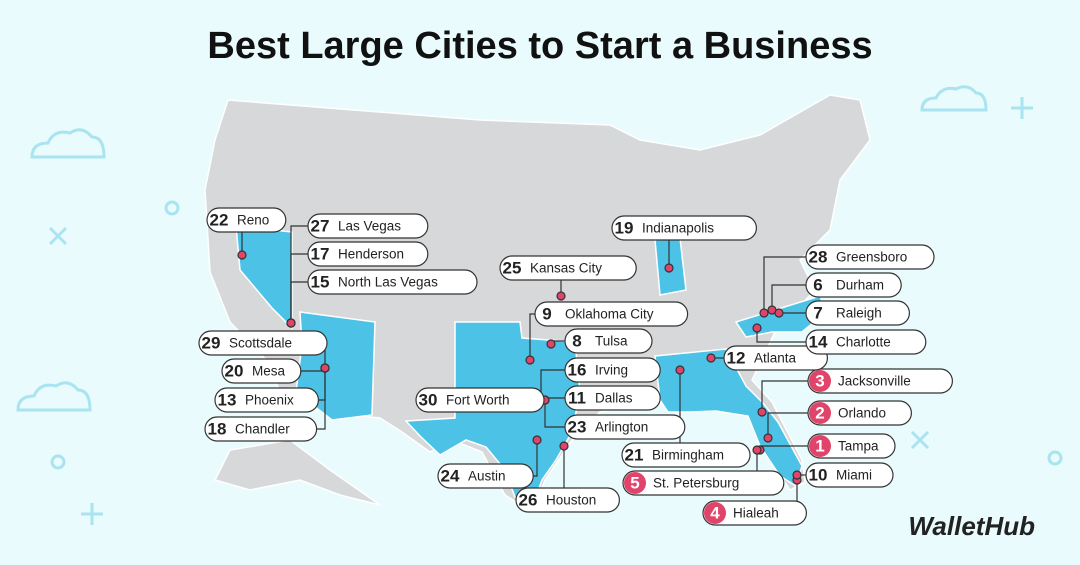 The height and width of the screenshot is (565, 1080). Describe the element at coordinates (696, 483) in the screenshot. I see `city-name: St. Petersburg` at that location.